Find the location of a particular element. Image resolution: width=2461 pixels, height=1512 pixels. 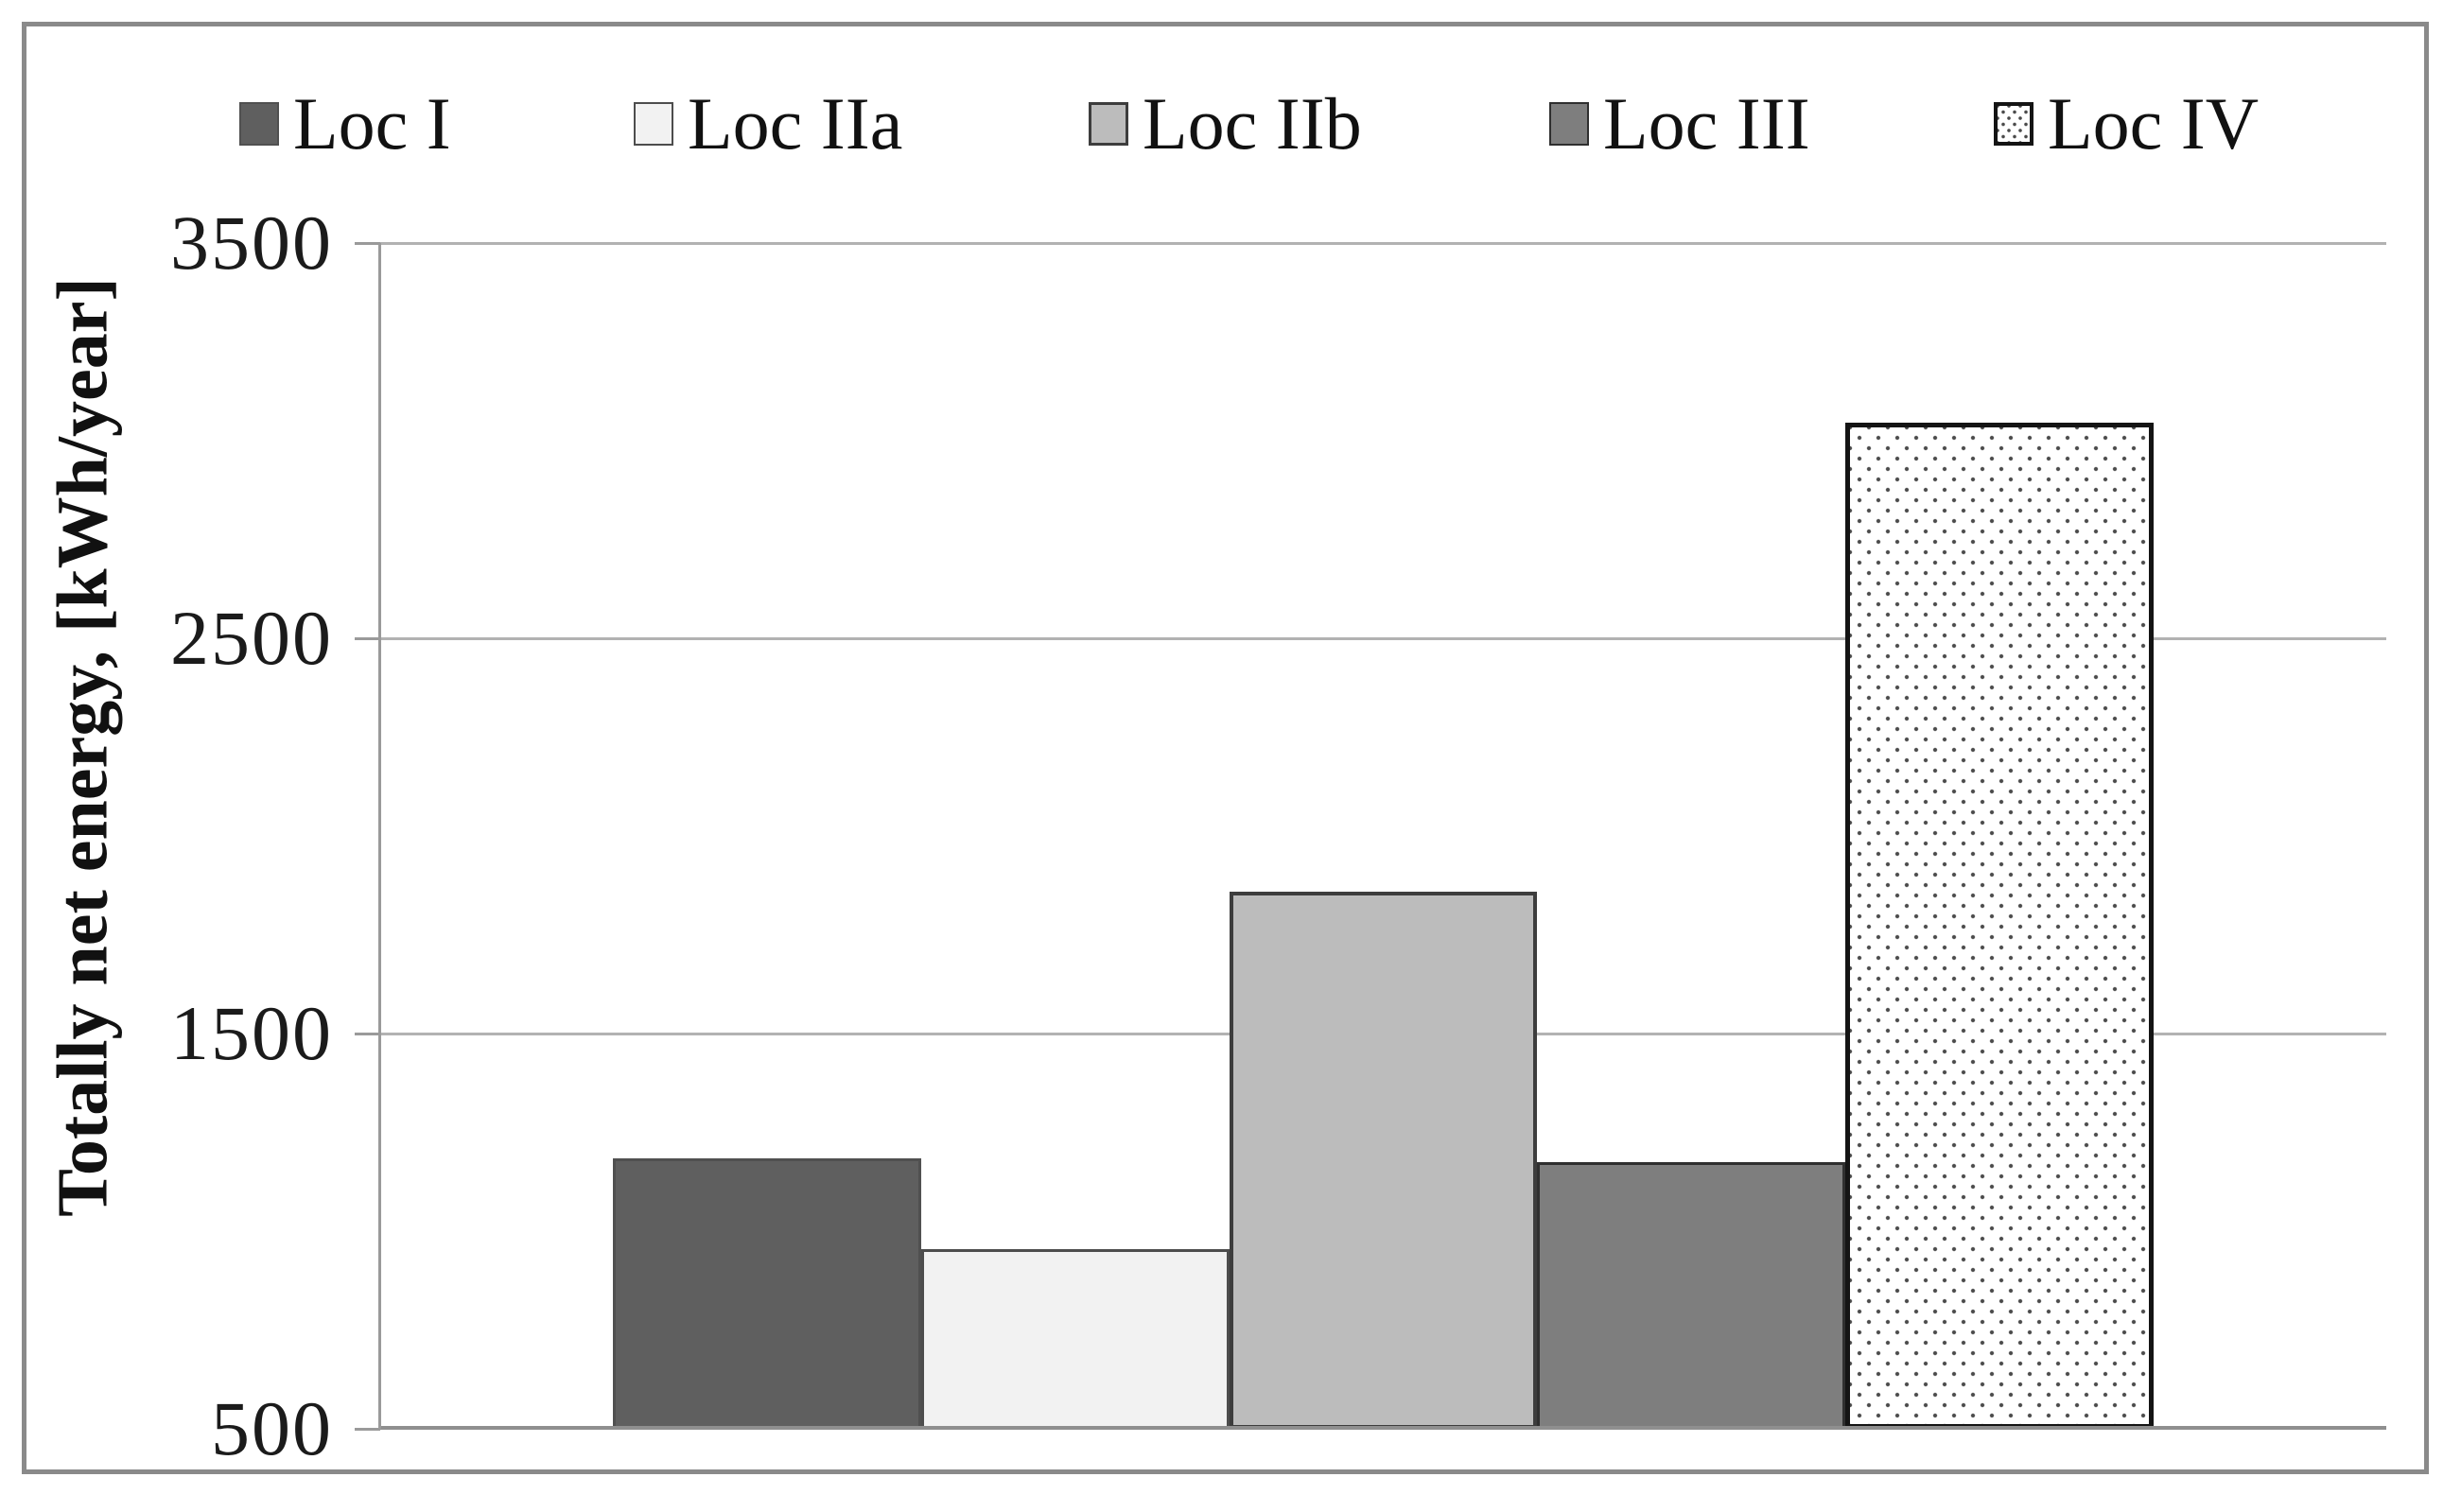

bar-loc-iia is located at coordinates (1075, 1338).